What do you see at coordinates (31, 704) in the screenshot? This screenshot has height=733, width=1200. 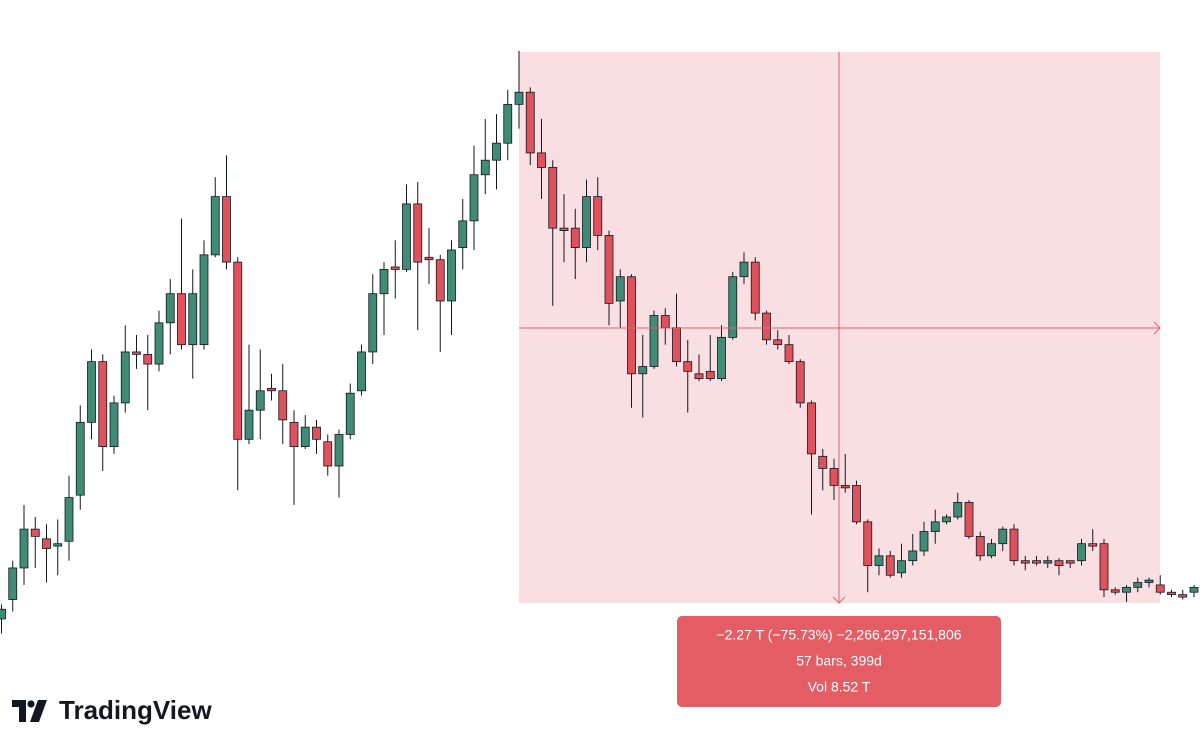 I see `logo-dot` at bounding box center [31, 704].